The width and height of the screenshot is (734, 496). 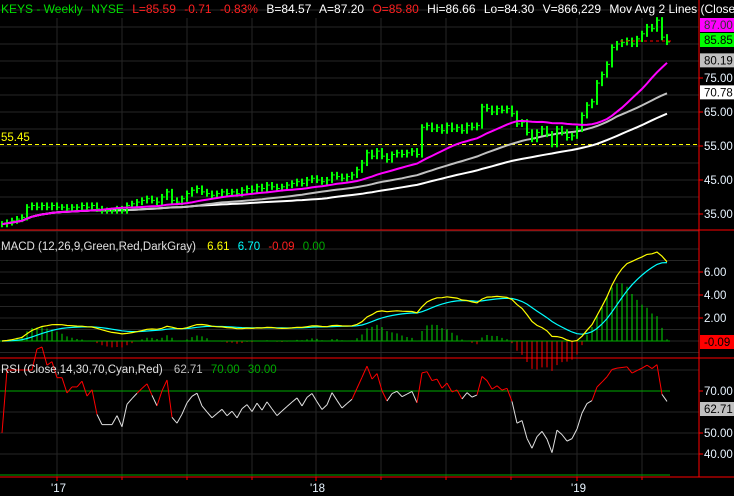 I want to click on rsi-lower: 30.00, so click(x=262, y=370).